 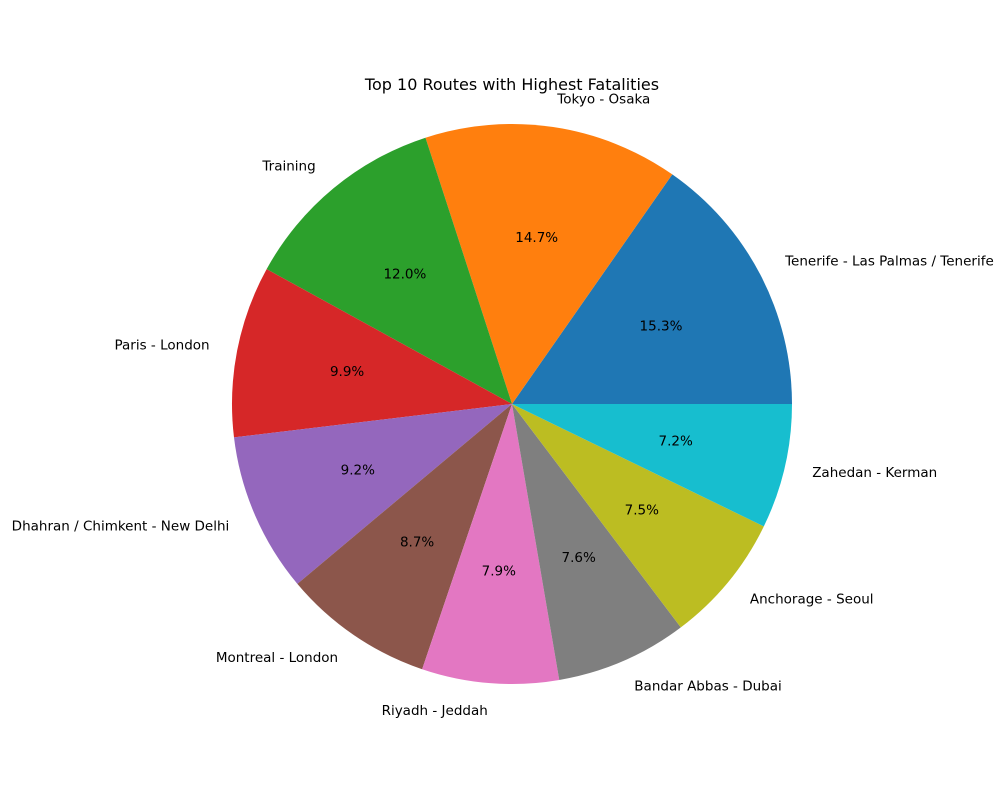 What do you see at coordinates (603, 99) in the screenshot?
I see `slice-label: Tokyo - Osaka` at bounding box center [603, 99].